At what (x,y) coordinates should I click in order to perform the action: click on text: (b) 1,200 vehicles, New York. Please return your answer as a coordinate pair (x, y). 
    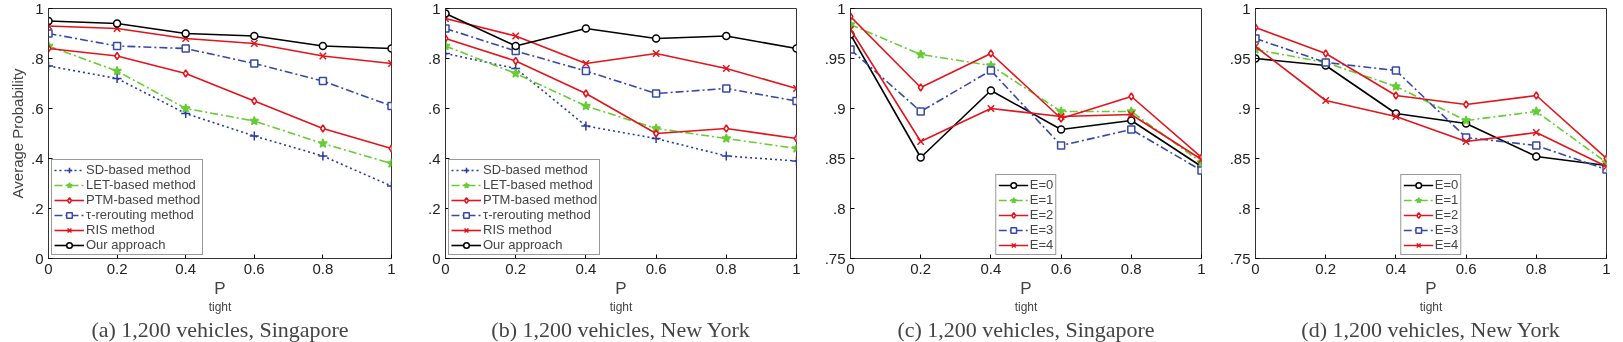
    Looking at the image, I should click on (620, 329).